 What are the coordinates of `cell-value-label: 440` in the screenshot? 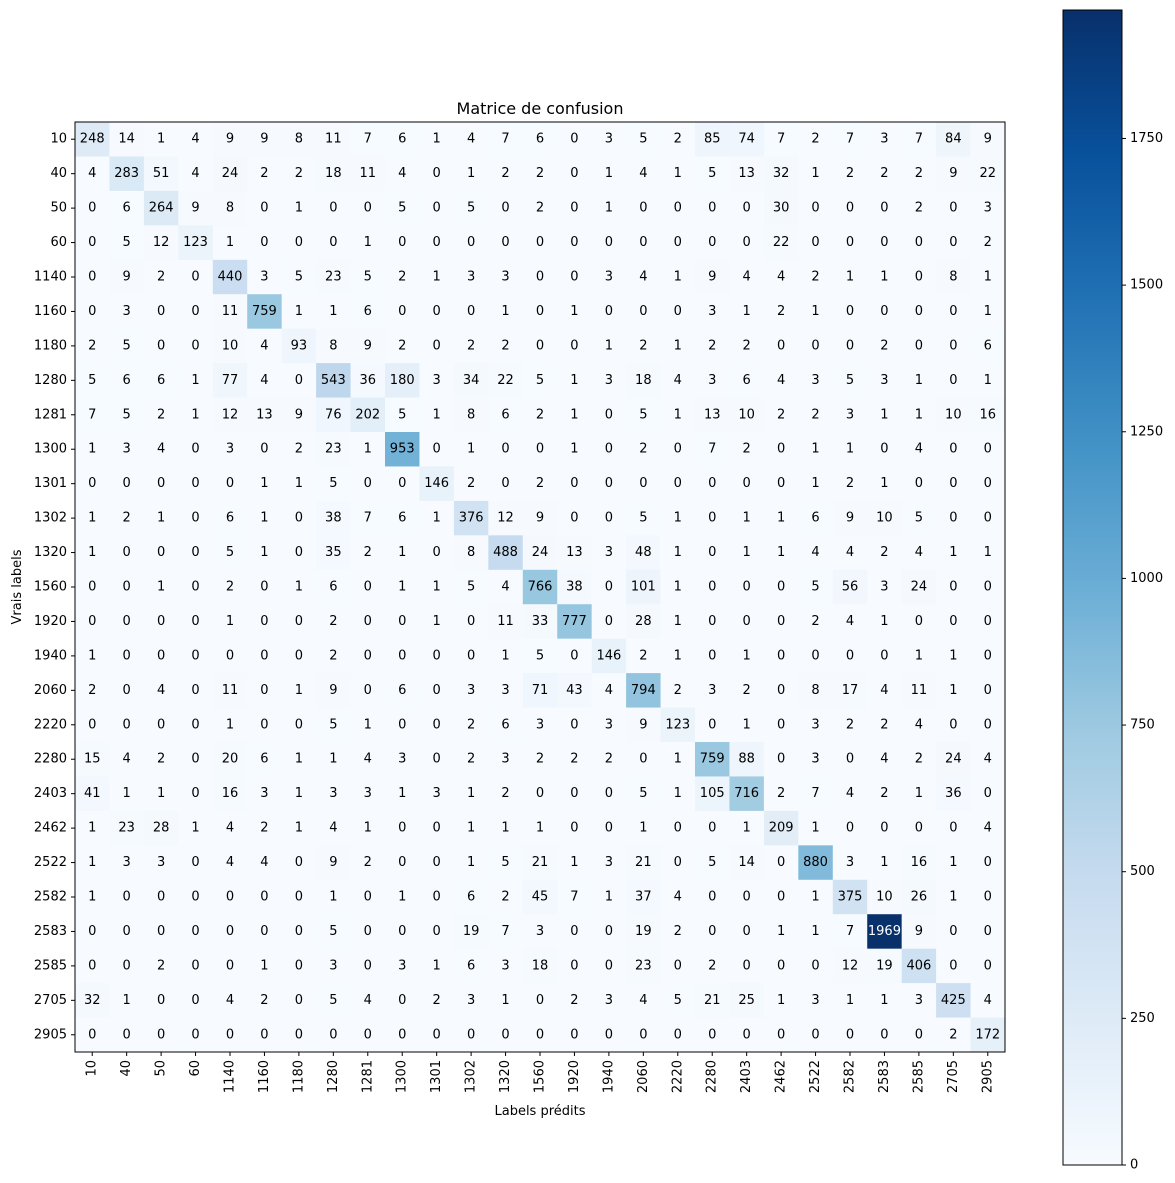 It's located at (230, 277).